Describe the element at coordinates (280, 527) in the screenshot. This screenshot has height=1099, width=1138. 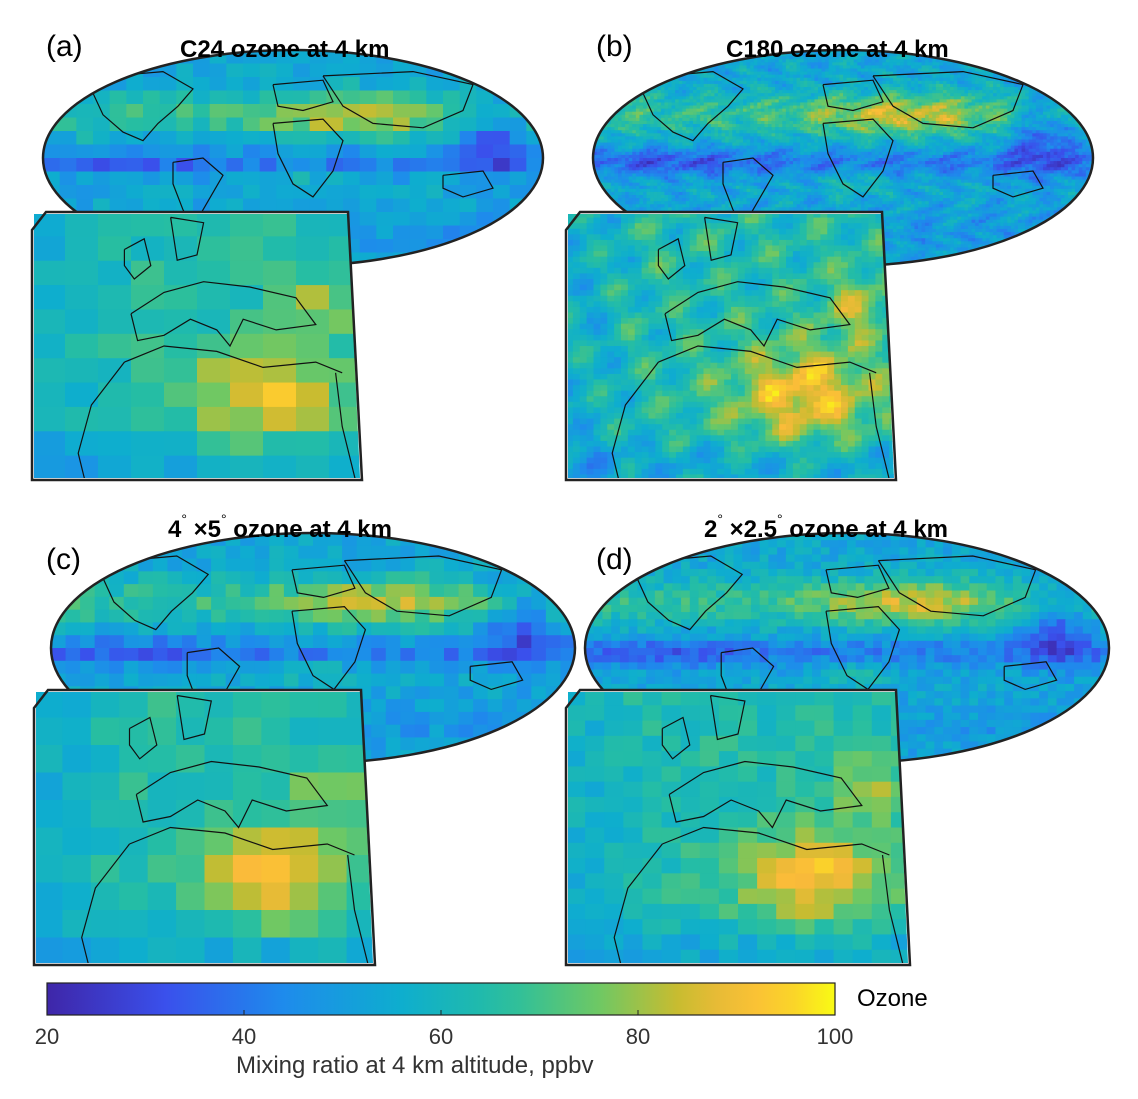
I see `panel-c-title: 4° ×5° ozone at 4 km` at that location.